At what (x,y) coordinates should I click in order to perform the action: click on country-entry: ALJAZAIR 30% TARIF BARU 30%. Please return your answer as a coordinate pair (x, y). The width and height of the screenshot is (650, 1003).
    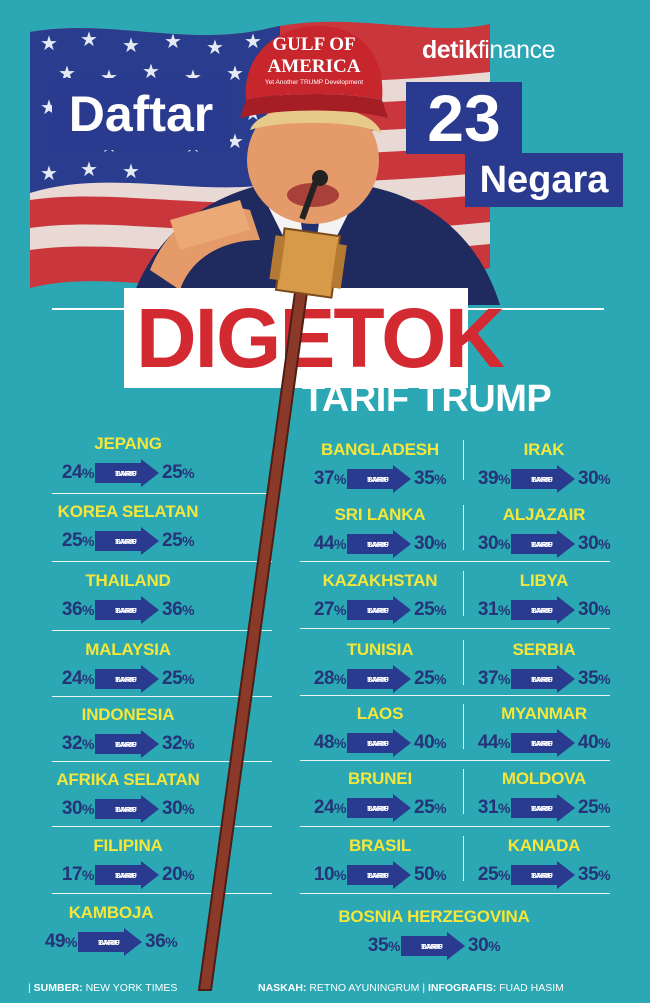
    Looking at the image, I should click on (537, 531).